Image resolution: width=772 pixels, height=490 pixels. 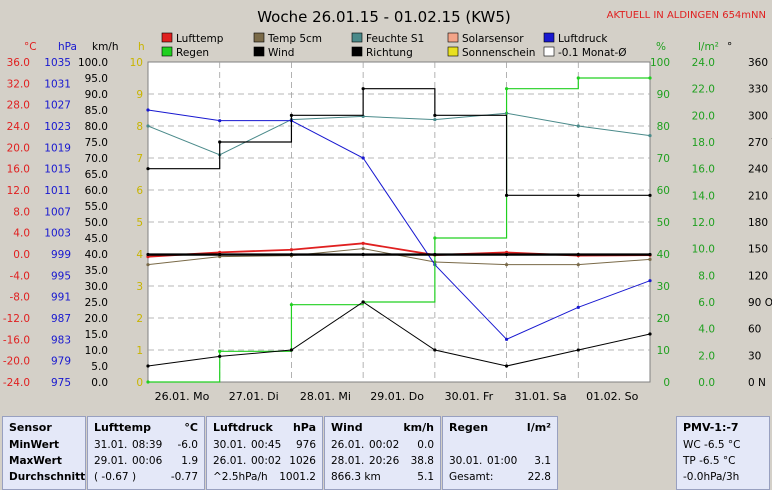 What do you see at coordinates (18, 84) in the screenshot?
I see `axis-tick-celsius-1: 32.0` at bounding box center [18, 84].